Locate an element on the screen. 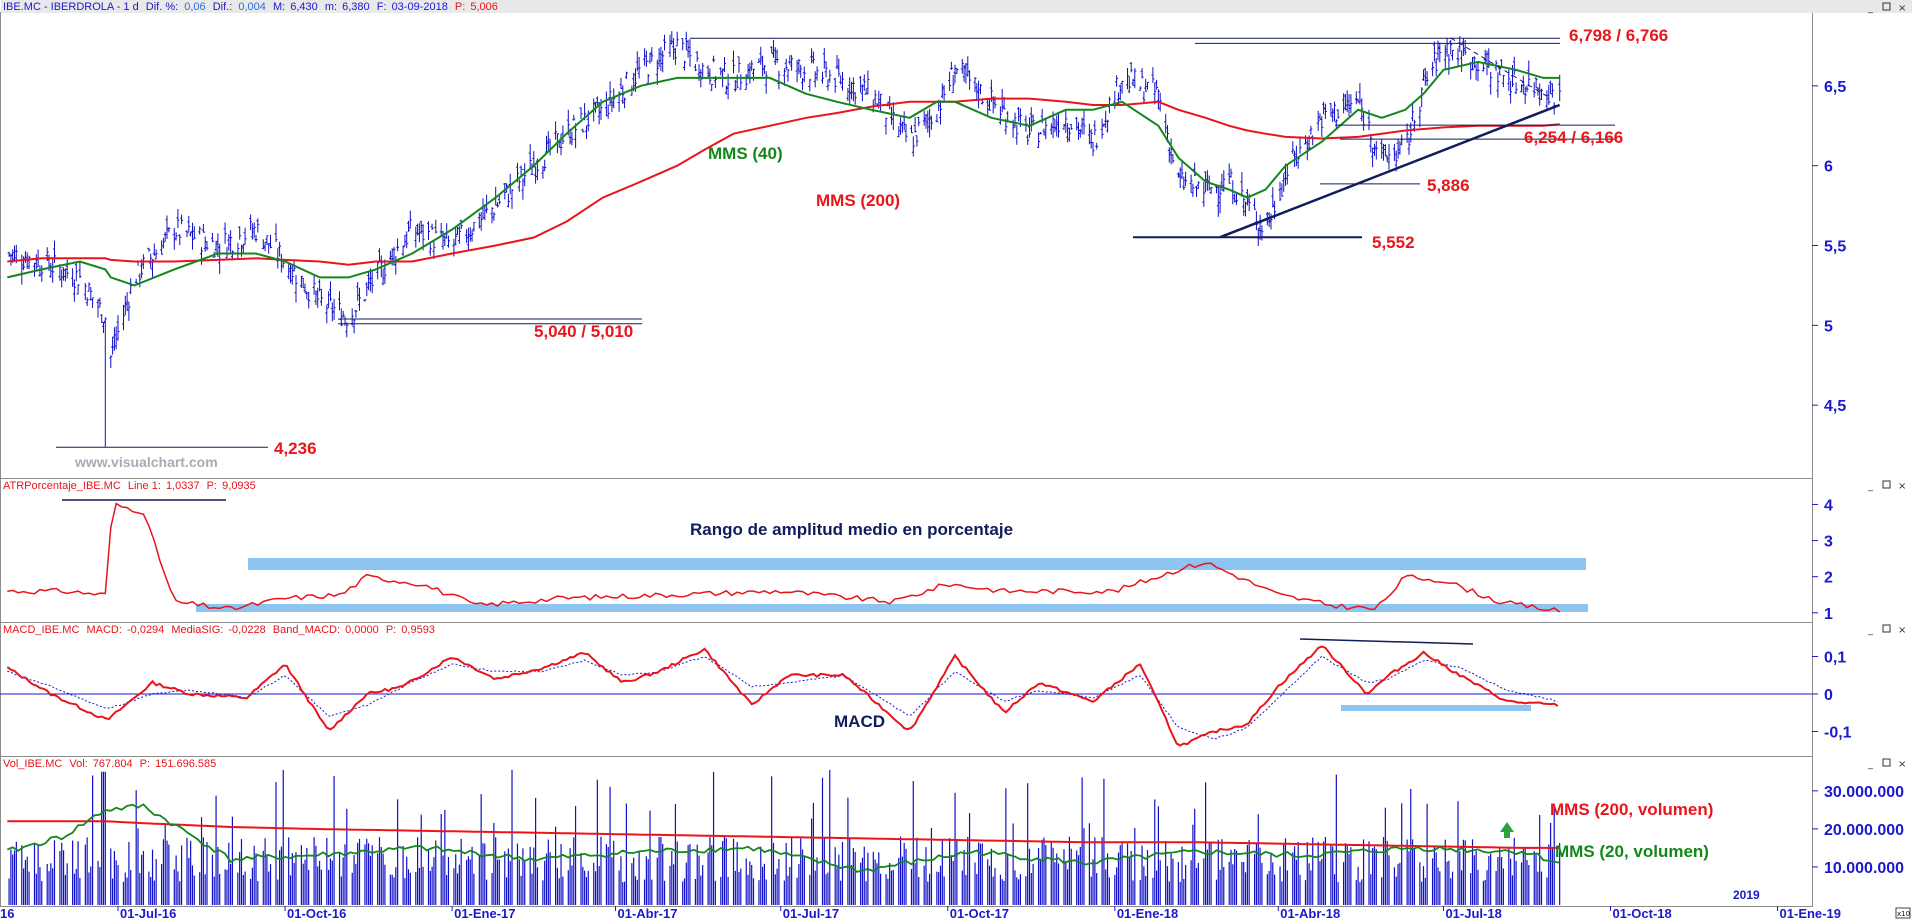 The image size is (1912, 922). price-ytick-label: 4,5 is located at coordinates (1835, 406).